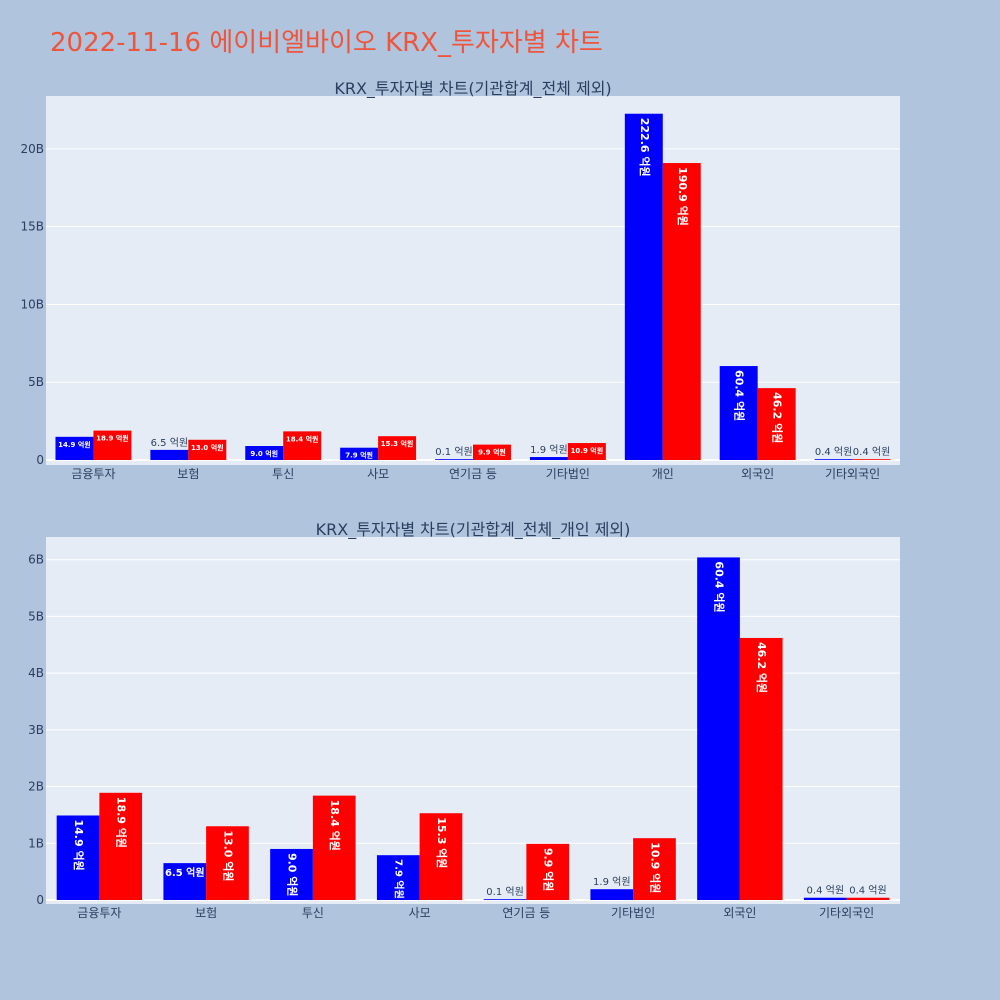  What do you see at coordinates (762, 667) in the screenshot?
I see `chart-bottom-data-label: 46.2 억원` at bounding box center [762, 667].